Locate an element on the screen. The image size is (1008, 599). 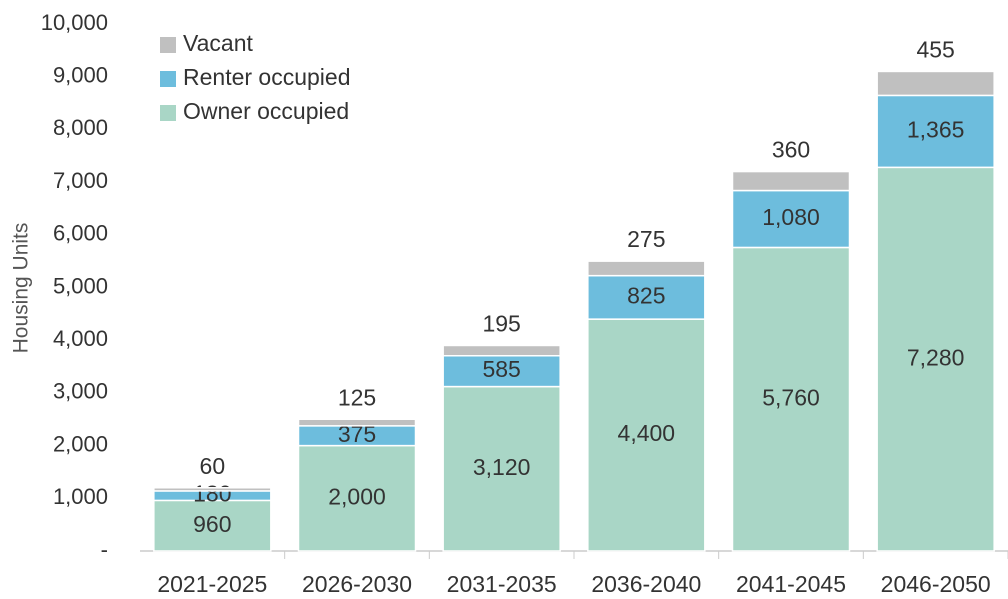
y-tick-label: 5,000 is located at coordinates (80, 285).